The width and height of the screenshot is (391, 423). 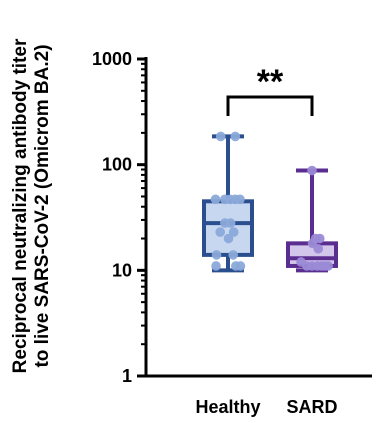 I want to click on significance-bracket, so click(x=270, y=105).